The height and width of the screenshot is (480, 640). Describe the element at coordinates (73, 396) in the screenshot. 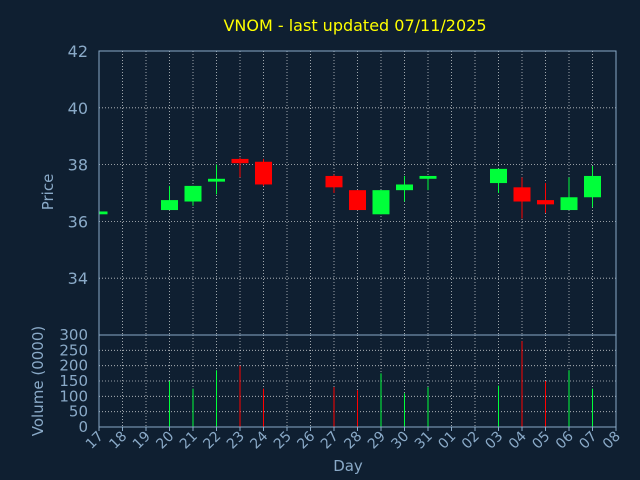

I see `volume-tick-label: 100` at that location.